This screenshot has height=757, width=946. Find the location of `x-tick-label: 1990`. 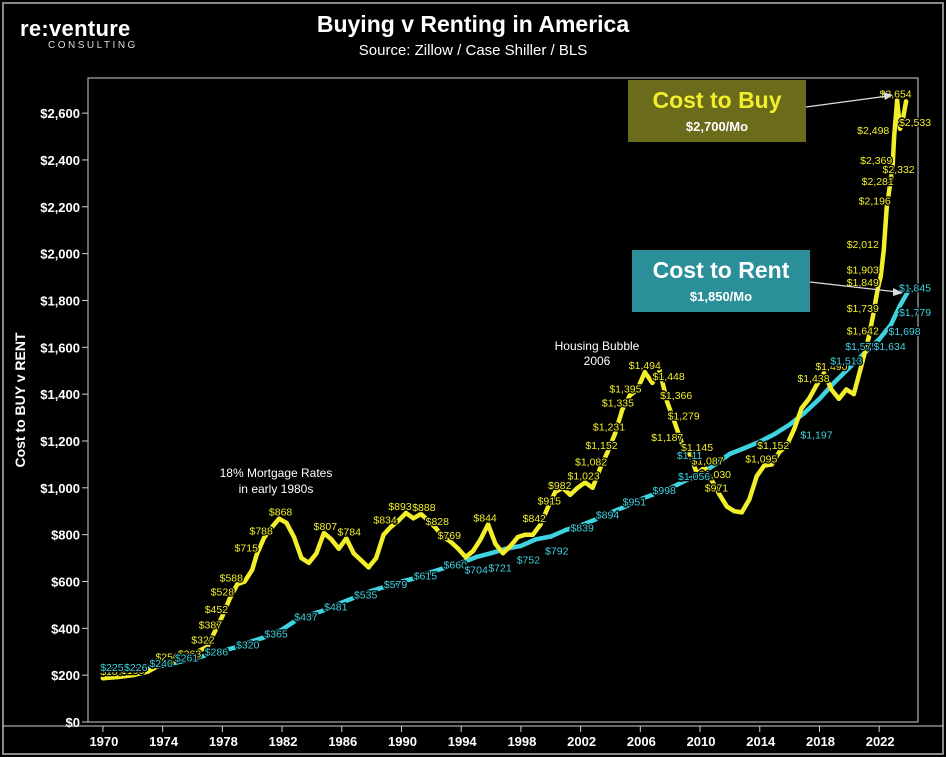

x-tick-label: 1990 is located at coordinates (402, 741).